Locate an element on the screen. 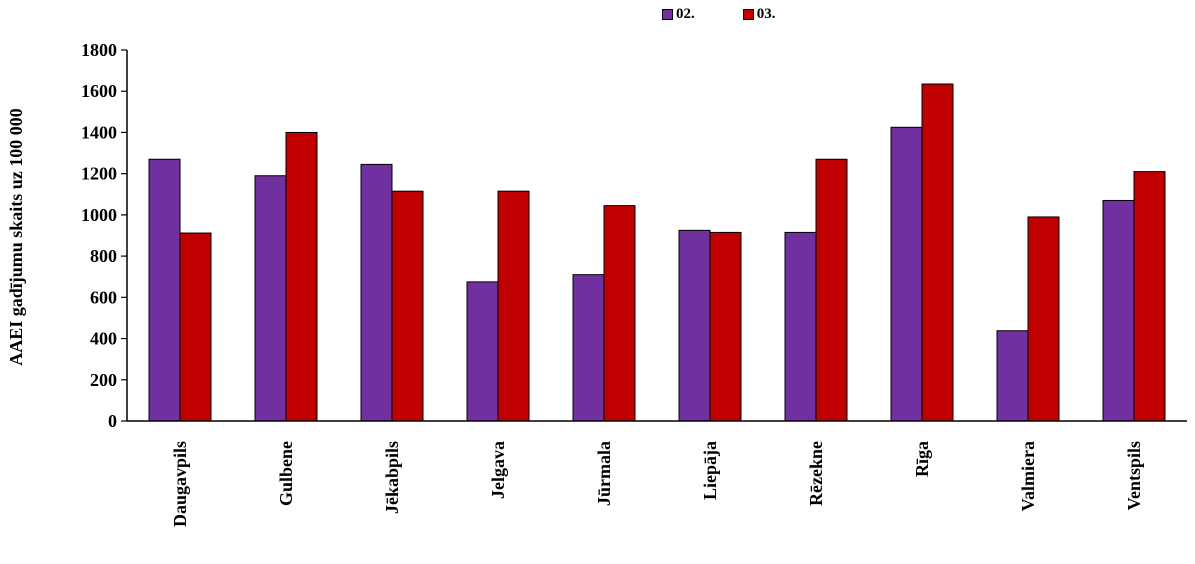 The width and height of the screenshot is (1195, 564). bar-2-valmiera is located at coordinates (1043, 319).